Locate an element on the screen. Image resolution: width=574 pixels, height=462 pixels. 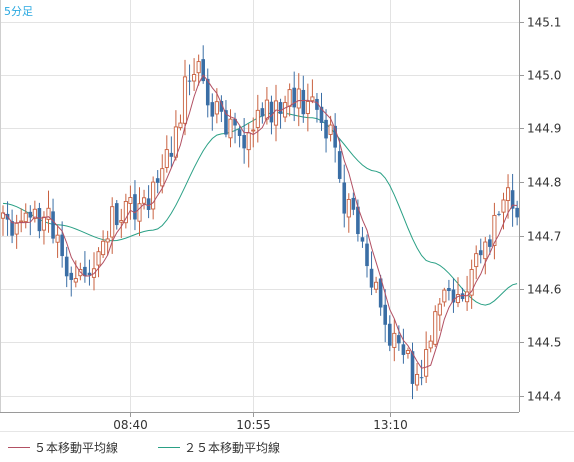
x-tick-label: 13:10 is located at coordinates (390, 425).